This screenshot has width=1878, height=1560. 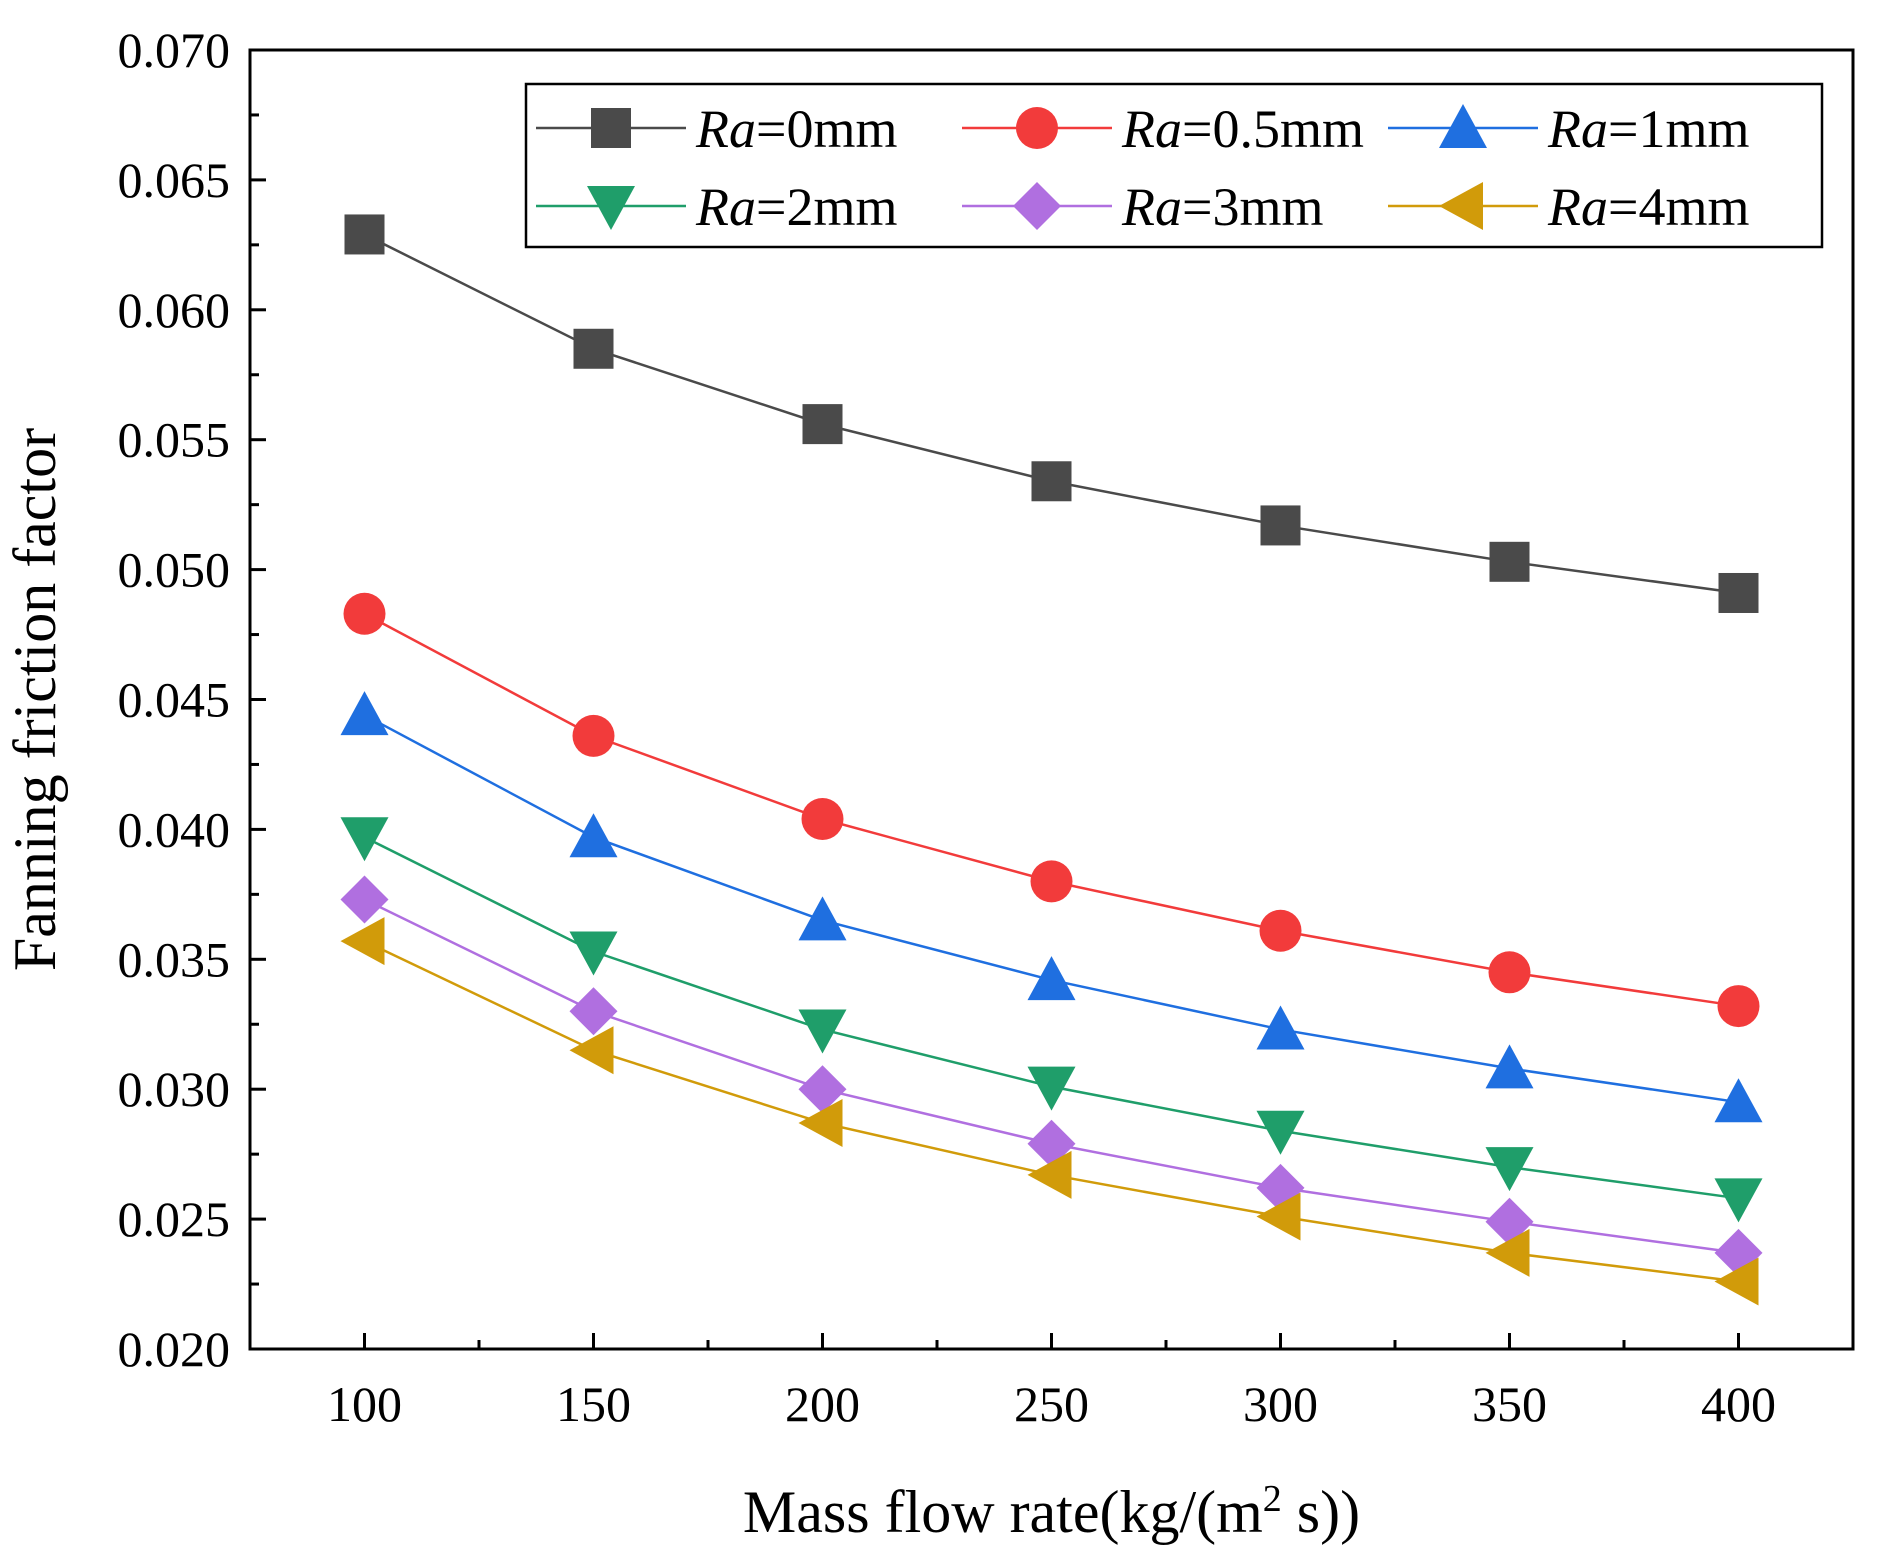 What do you see at coordinates (826, 129) in the screenshot?
I see `legend-label-rest: =0mm` at bounding box center [826, 129].